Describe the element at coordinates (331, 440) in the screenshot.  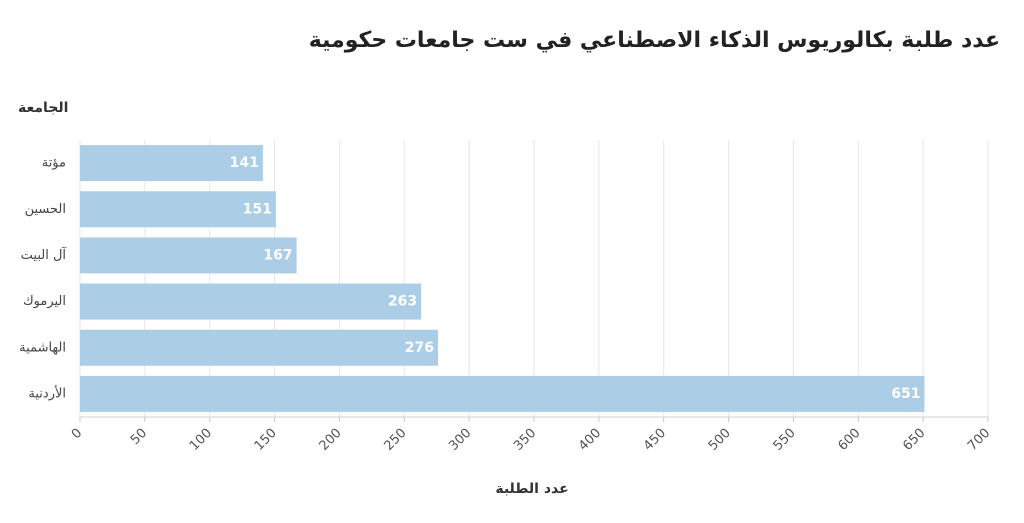
I see `x-tick-label: 200` at that location.